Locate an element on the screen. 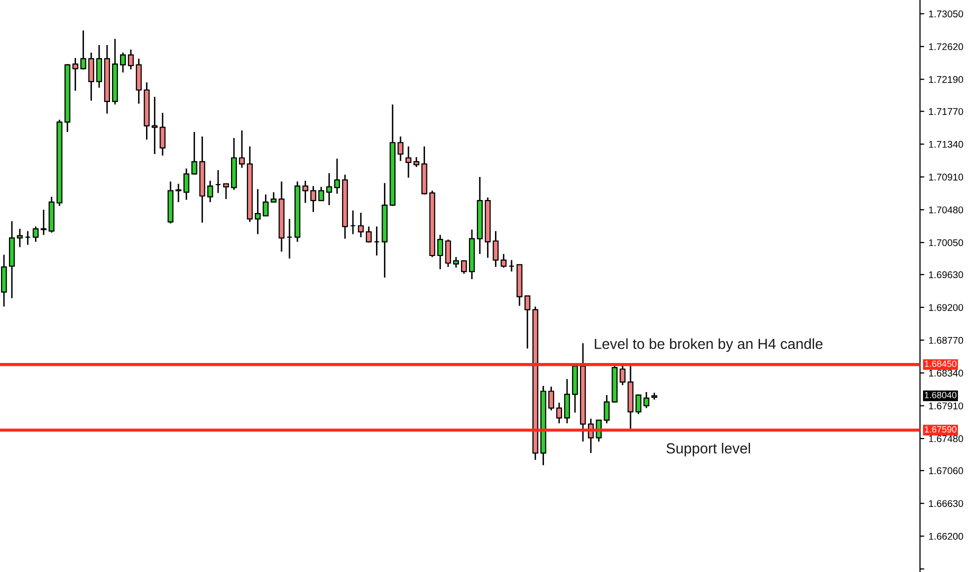  y-tick-label: 1.70480 is located at coordinates (946, 210).